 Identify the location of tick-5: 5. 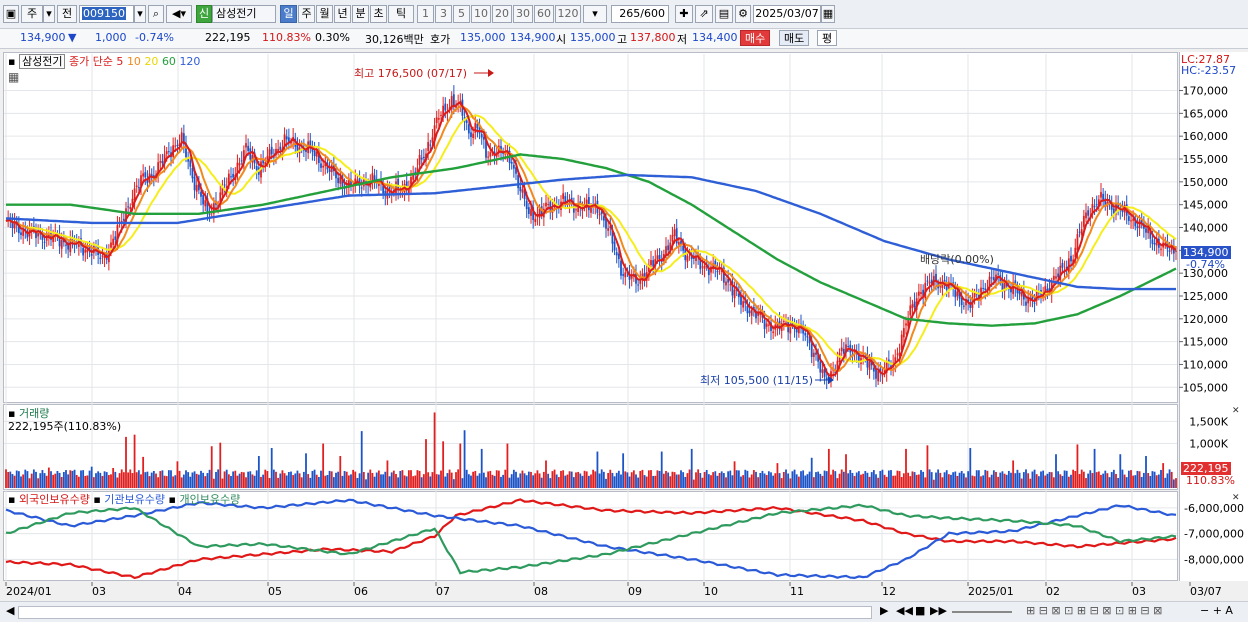
(461, 14).